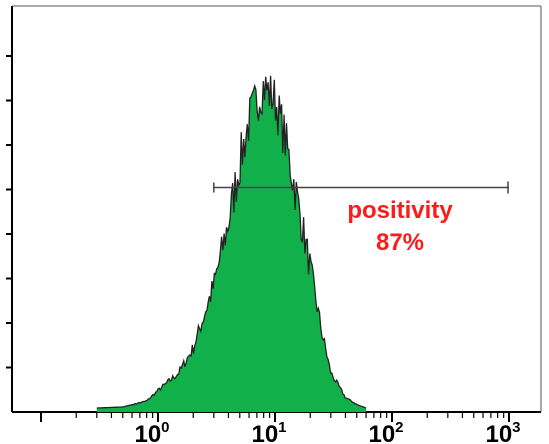 The height and width of the screenshot is (444, 549). What do you see at coordinates (502, 431) in the screenshot?
I see `x-tick-label: 103` at bounding box center [502, 431].